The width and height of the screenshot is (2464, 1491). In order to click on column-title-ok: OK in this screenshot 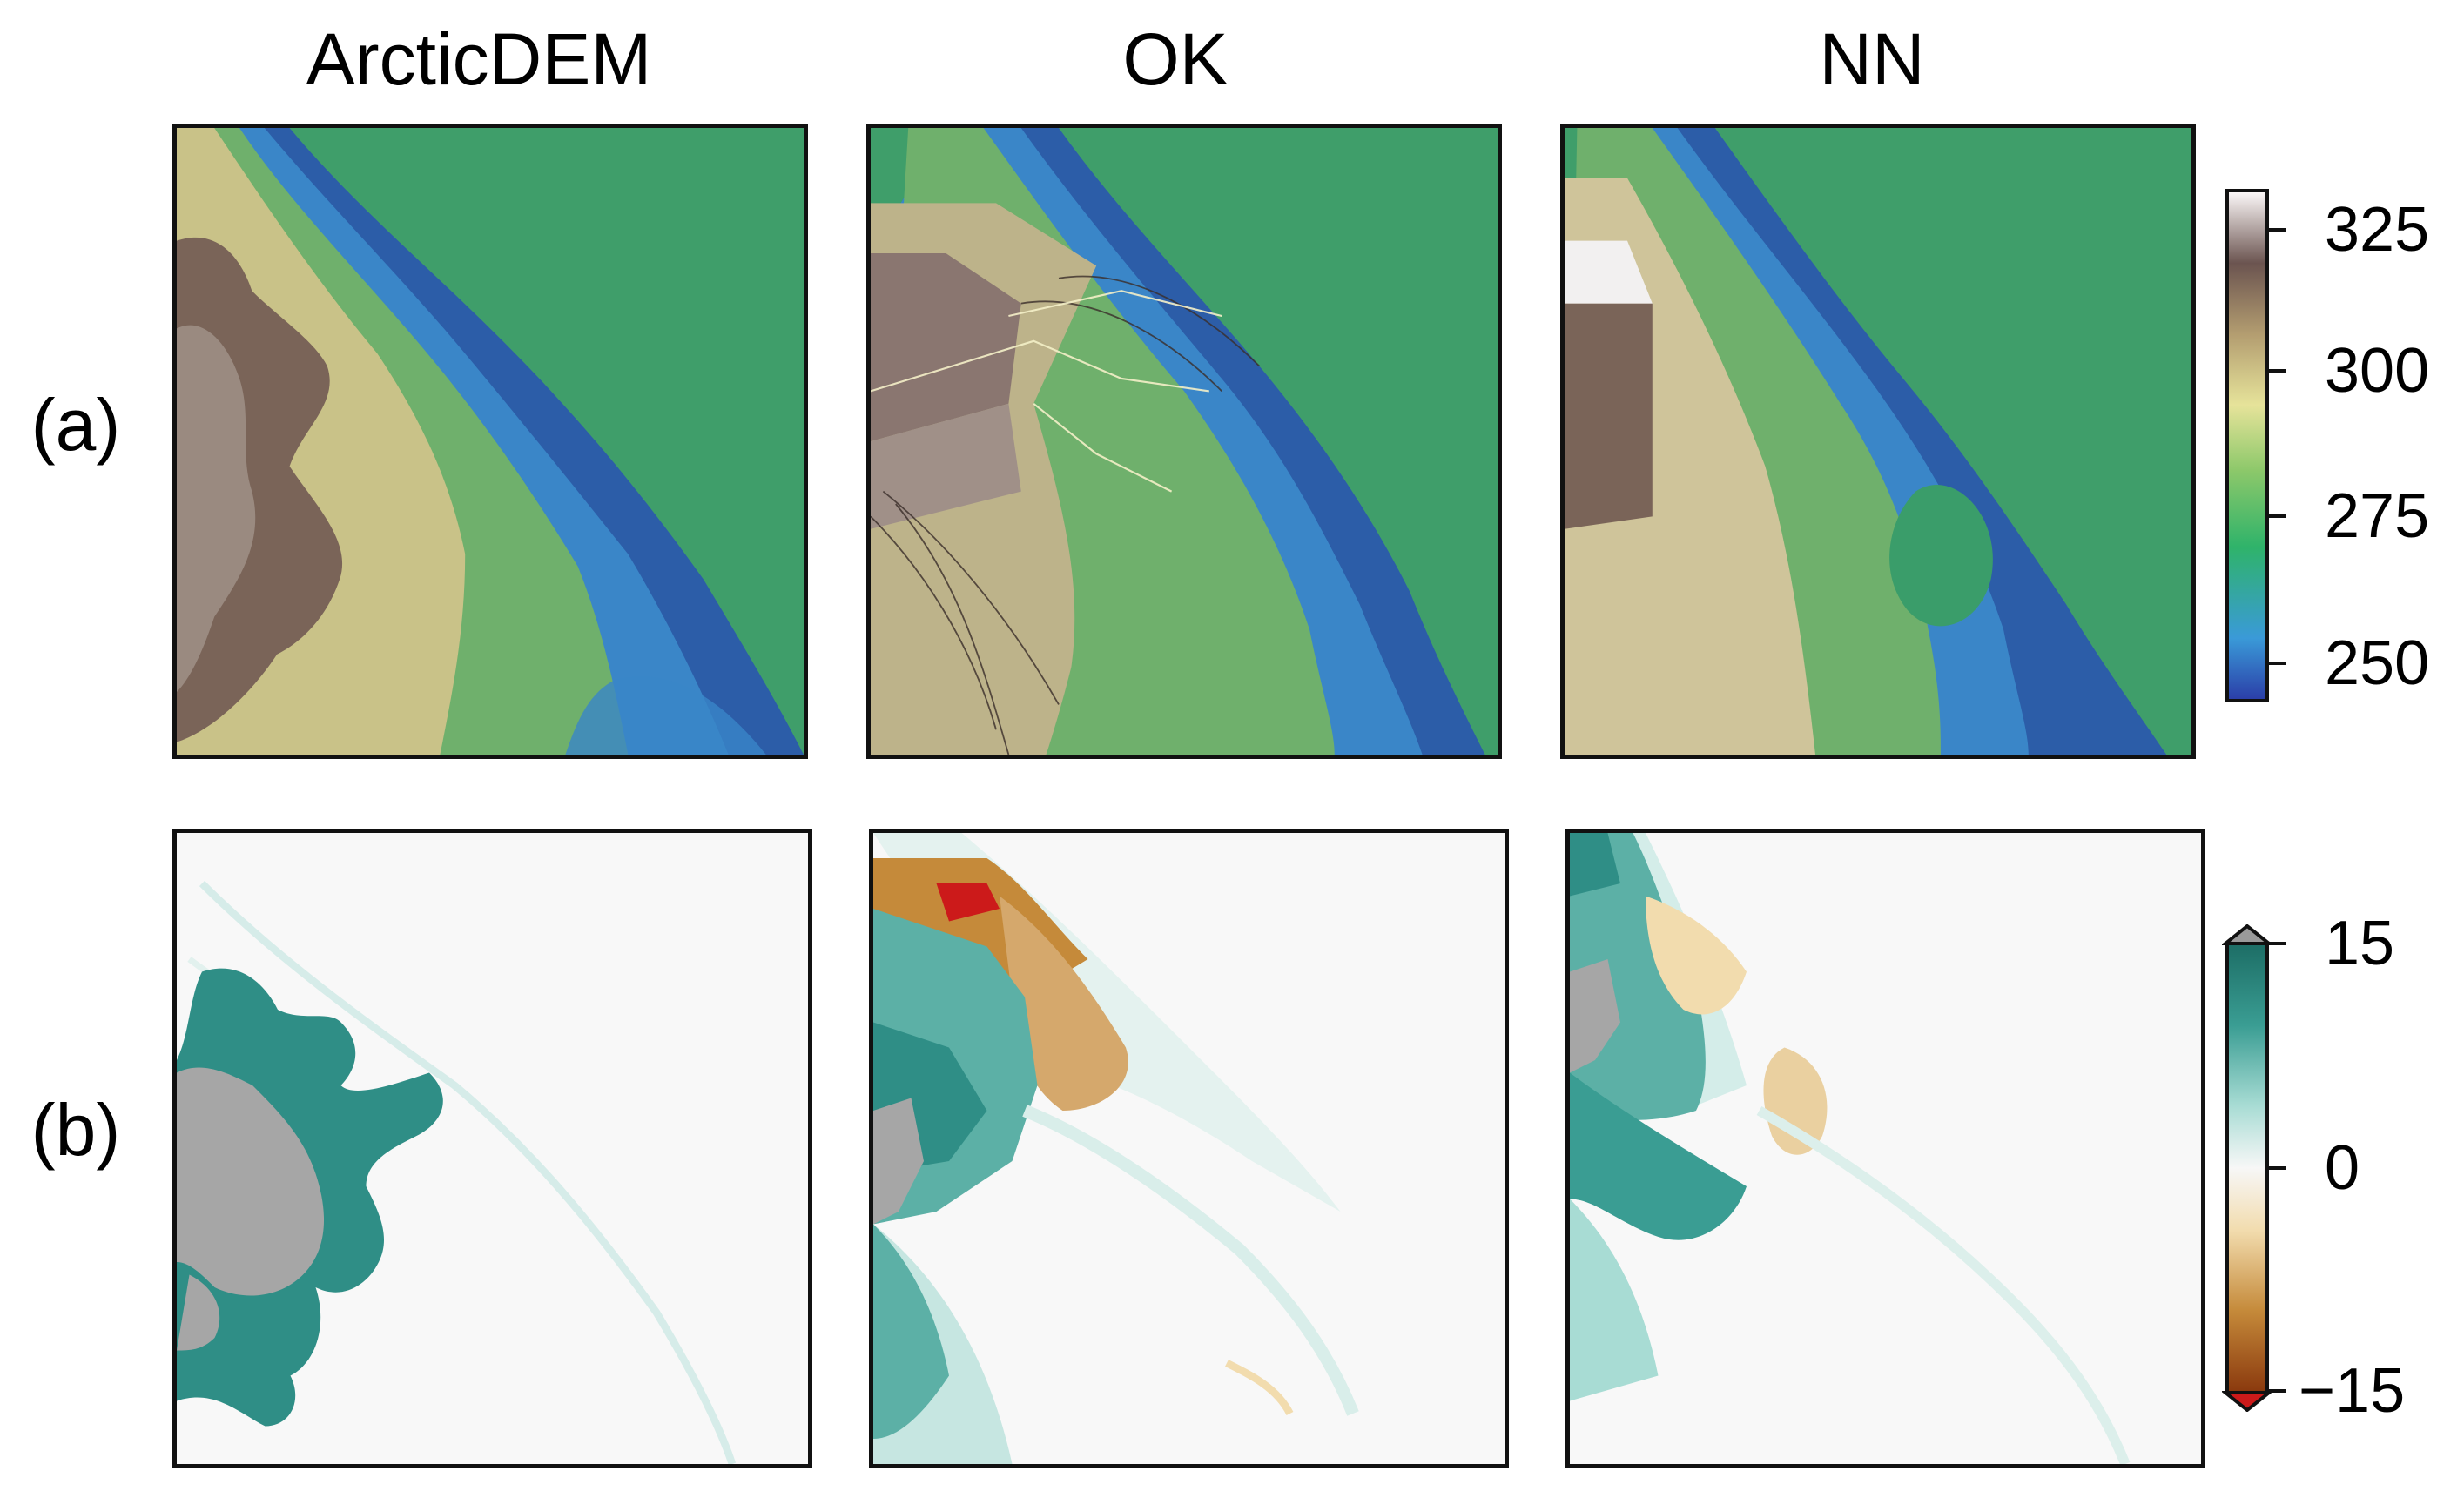, I will do `click(1175, 59)`.